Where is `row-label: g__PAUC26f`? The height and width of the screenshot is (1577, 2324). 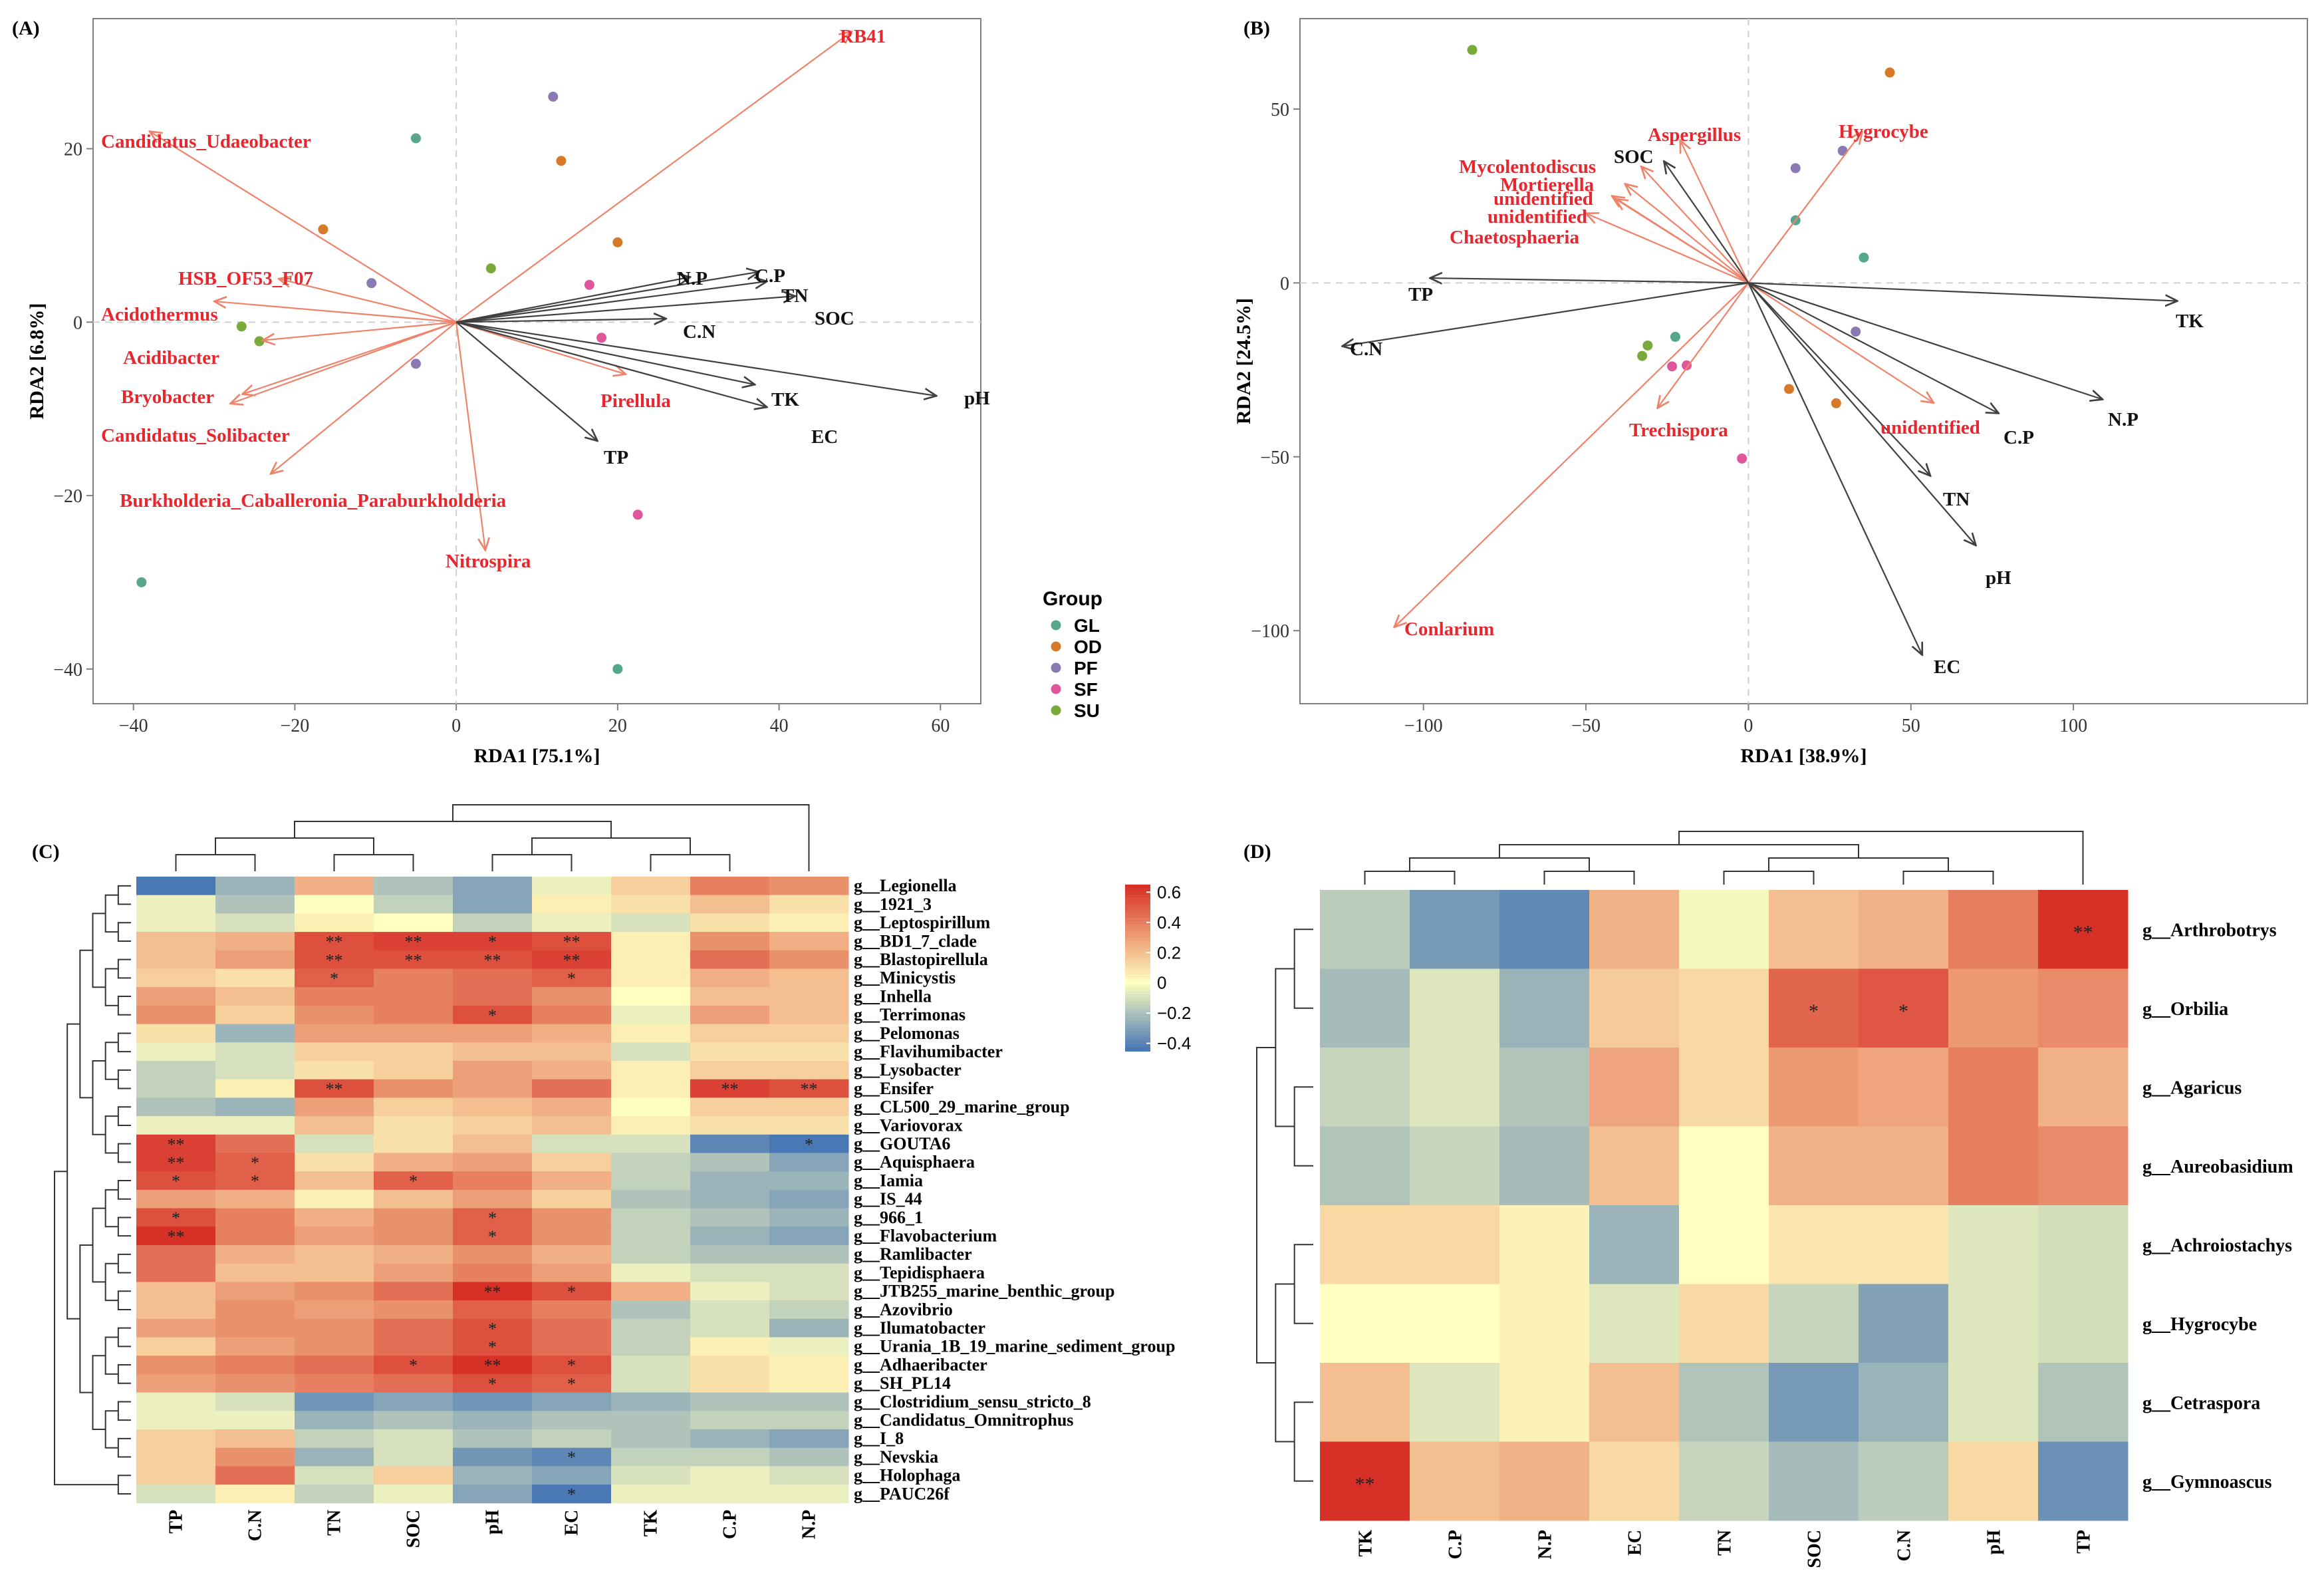 row-label: g__PAUC26f is located at coordinates (902, 1494).